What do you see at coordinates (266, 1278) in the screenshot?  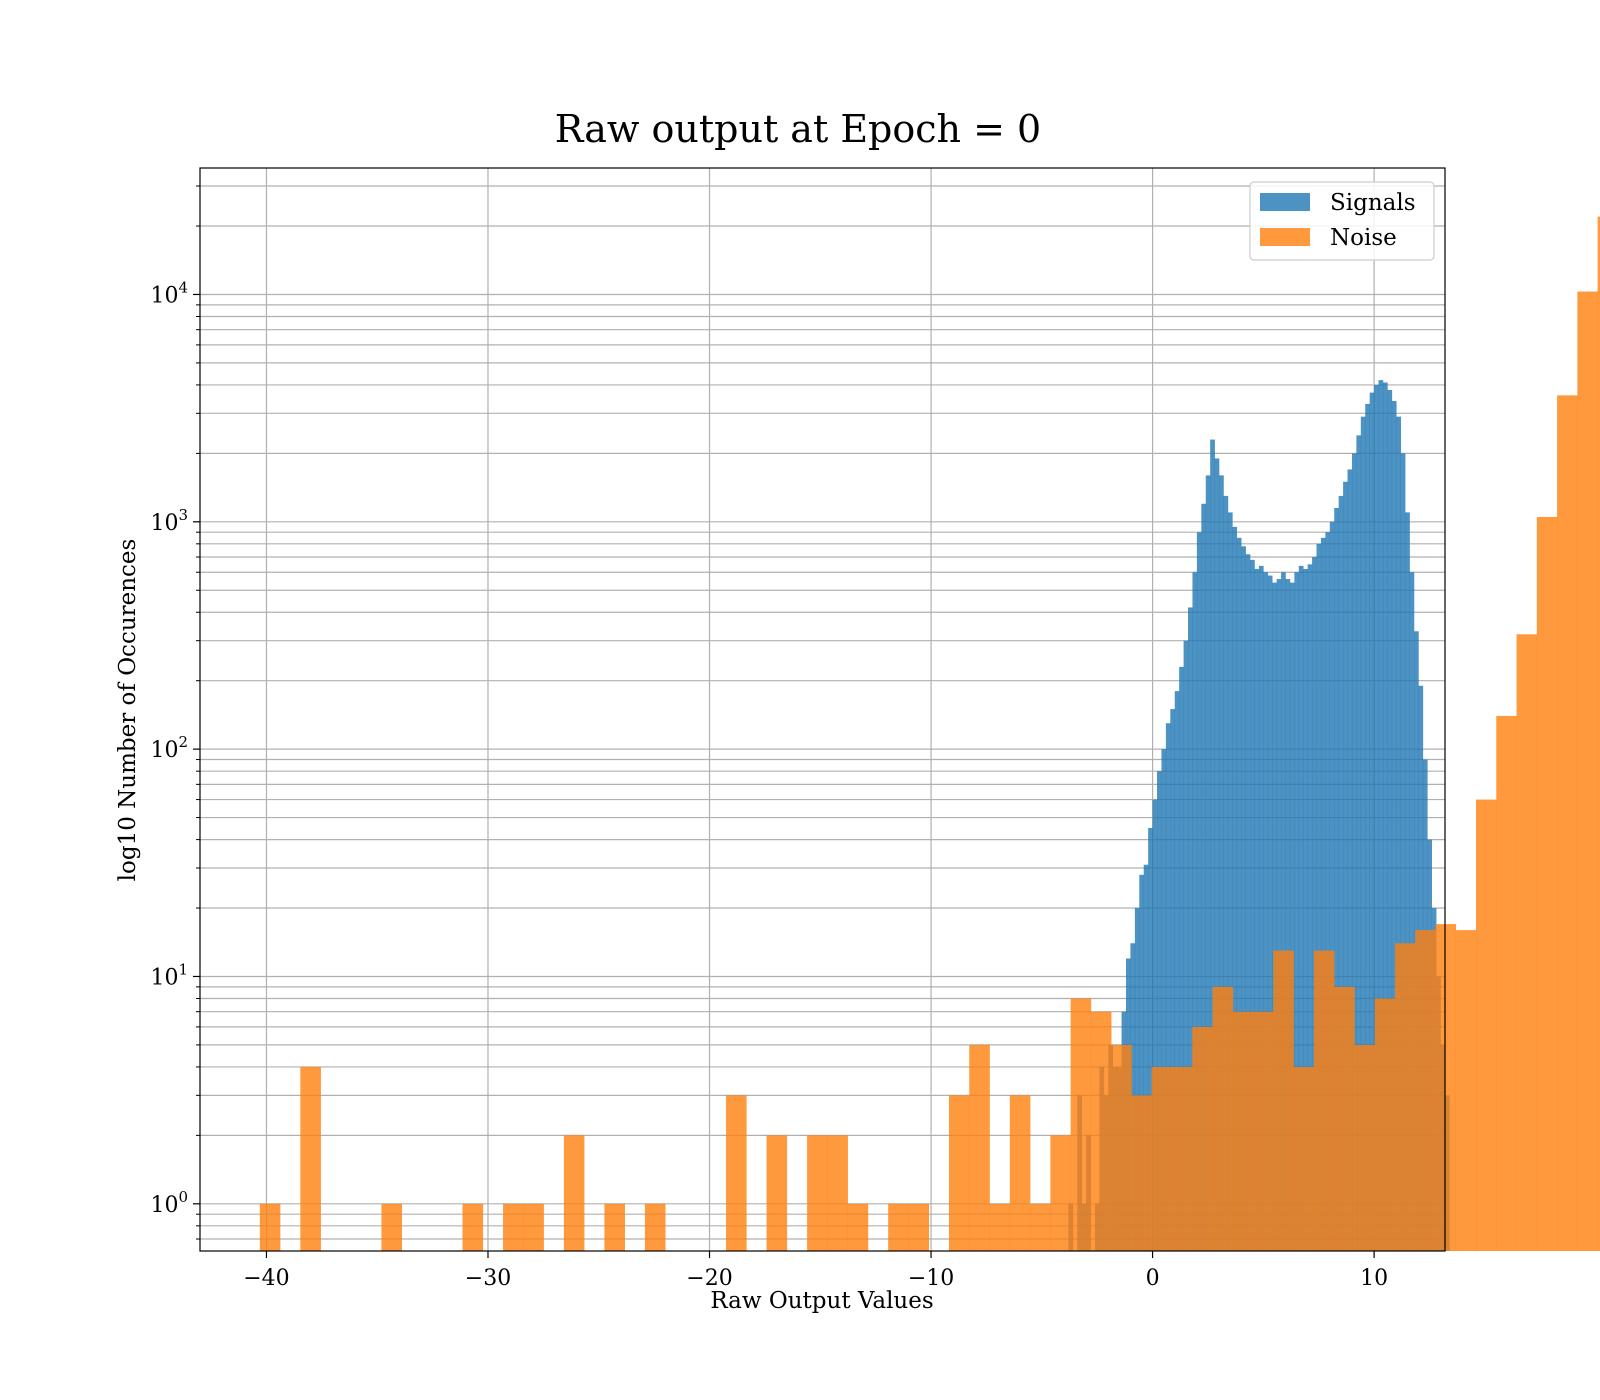 I see `x-tick-label: −40` at bounding box center [266, 1278].